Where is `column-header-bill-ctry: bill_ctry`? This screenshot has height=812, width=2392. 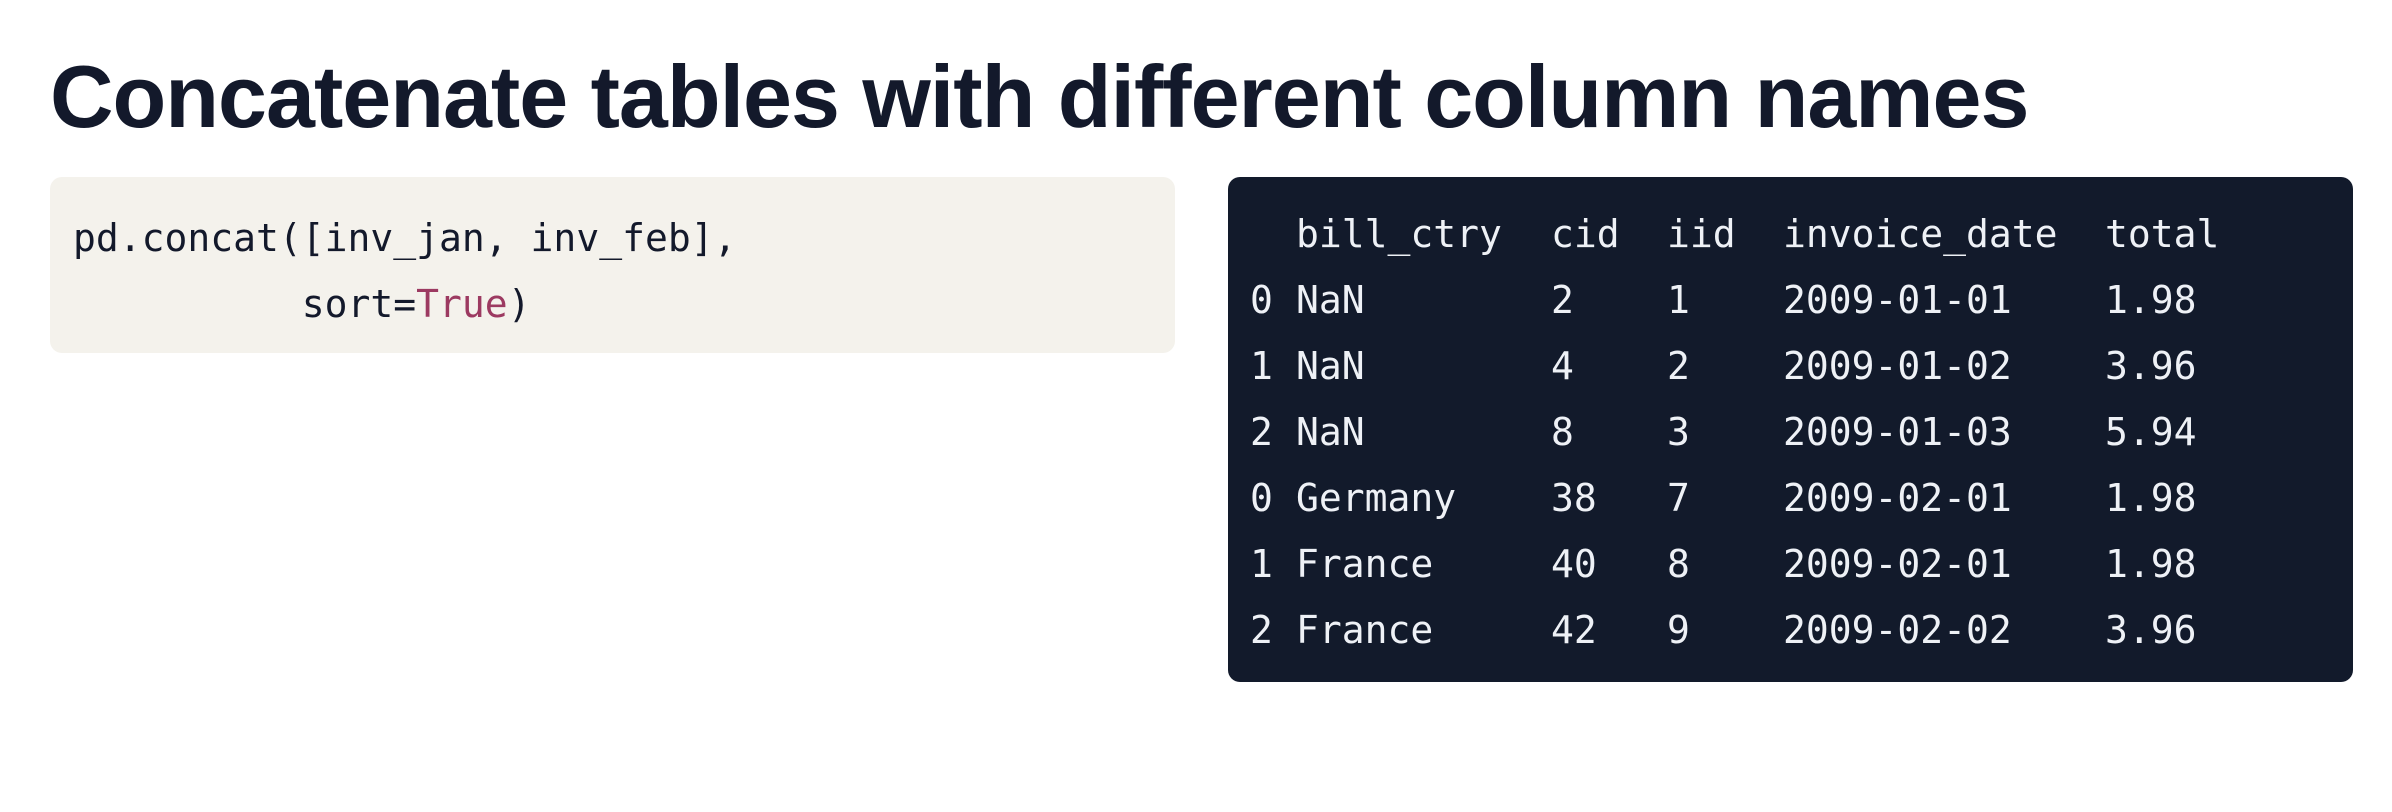 column-header-bill-ctry: bill_ctry is located at coordinates (1399, 234).